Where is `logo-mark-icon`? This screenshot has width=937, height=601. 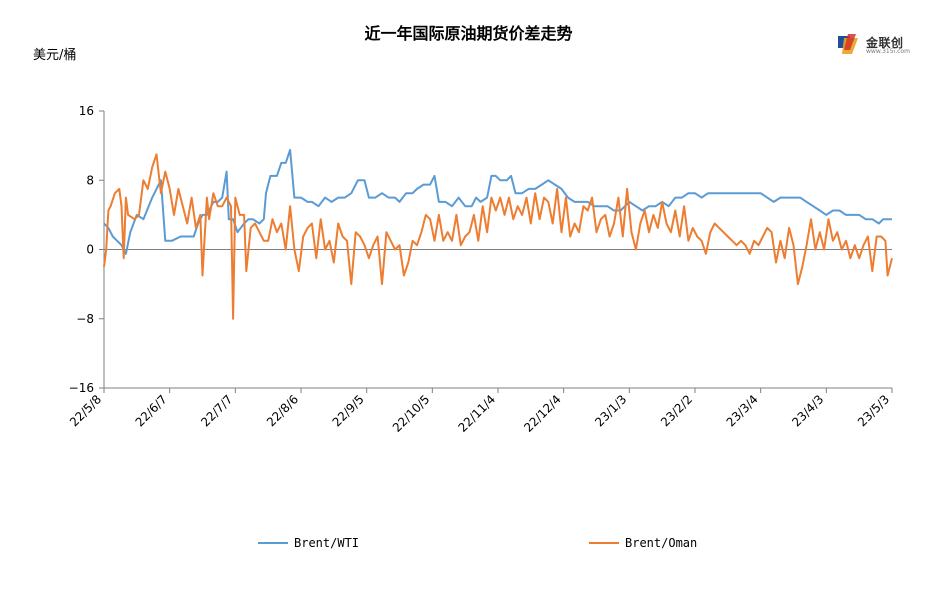 logo-mark-icon is located at coordinates (848, 44).